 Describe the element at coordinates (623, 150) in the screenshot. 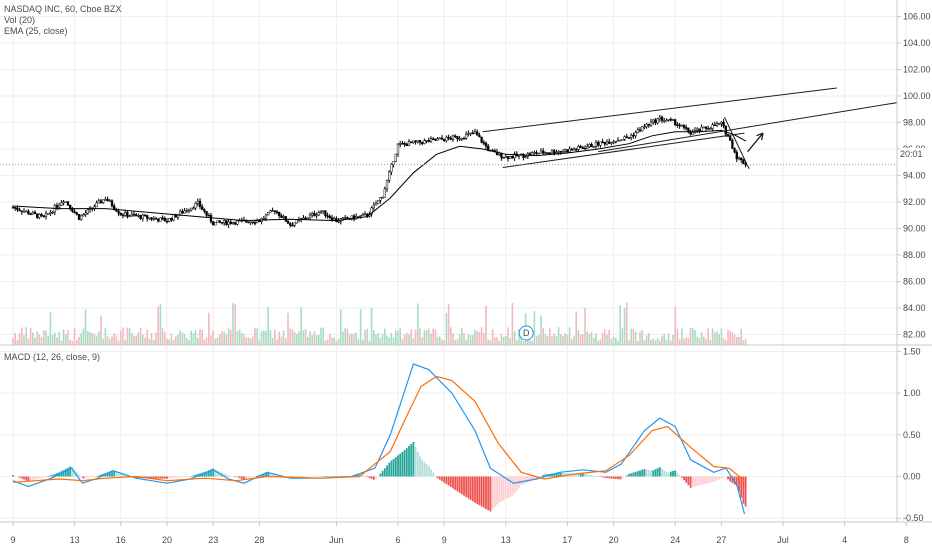

I see `channel-lower` at that location.